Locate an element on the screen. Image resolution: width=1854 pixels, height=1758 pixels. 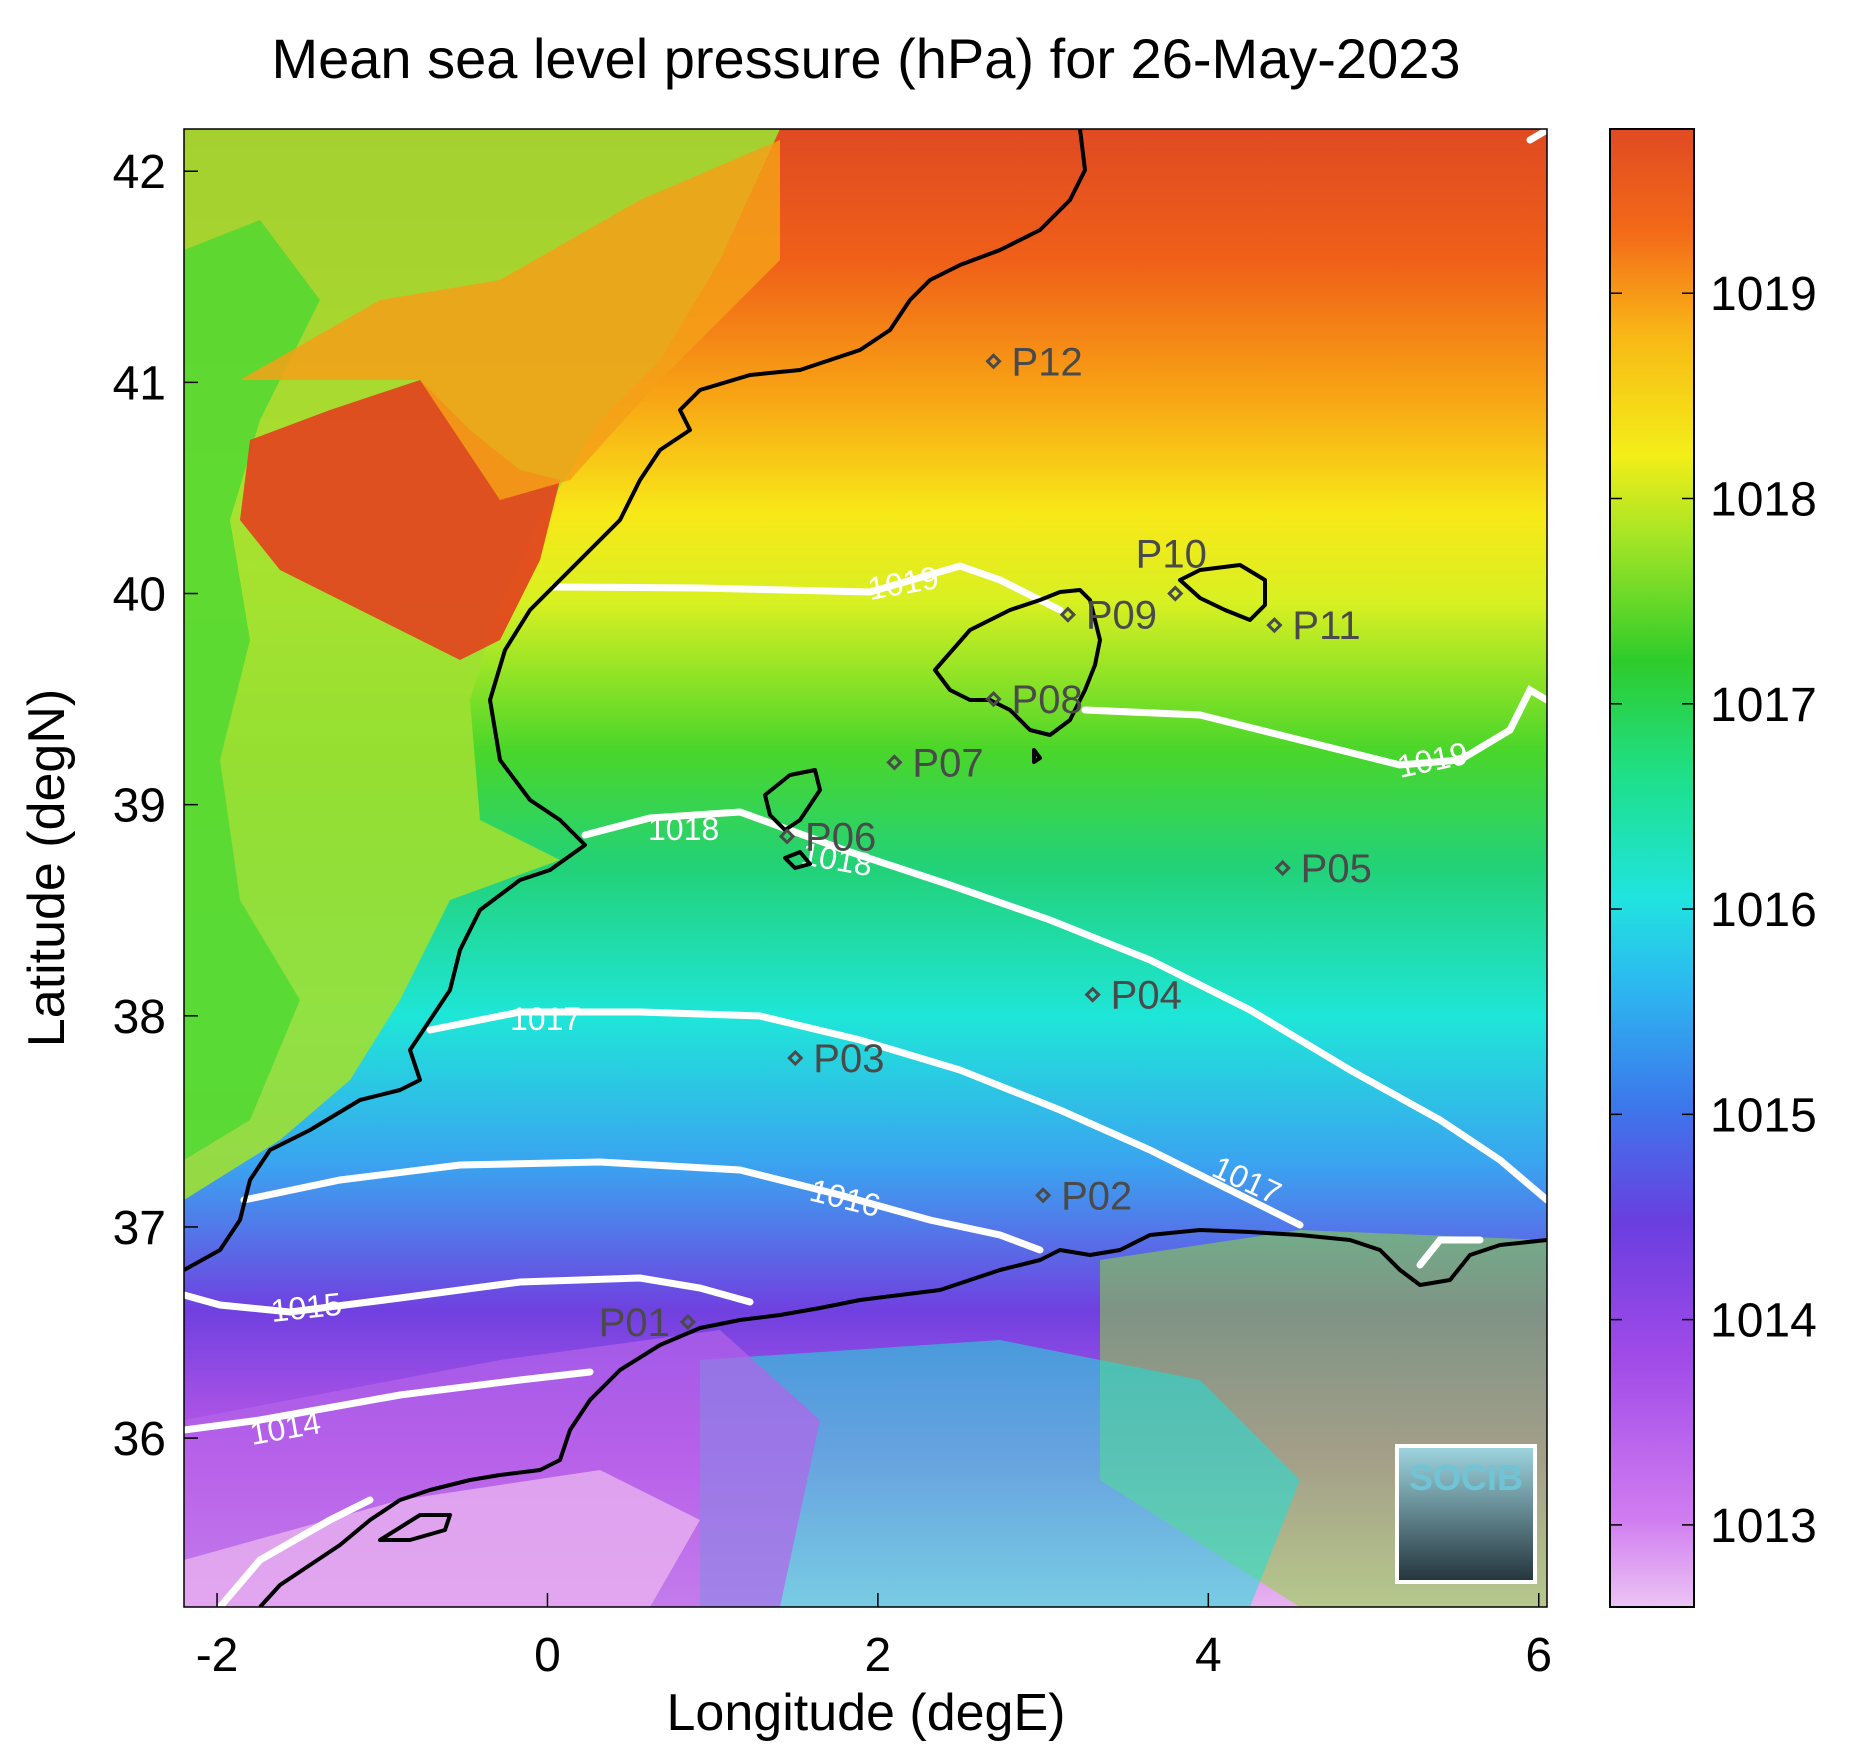
station-label: P02 is located at coordinates (1096, 1196).